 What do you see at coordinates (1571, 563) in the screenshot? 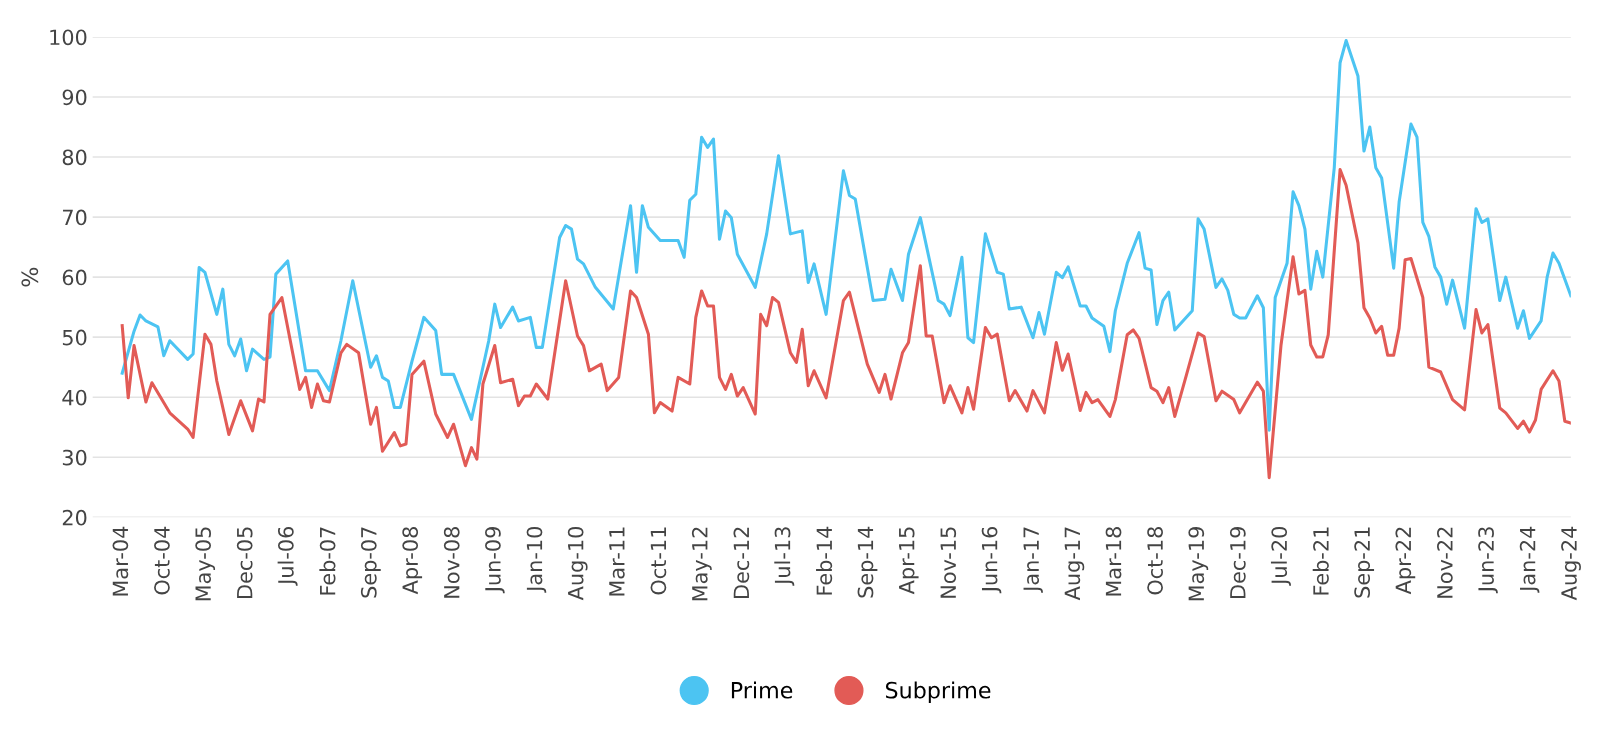
I see `x-tick-label: Aug-24` at bounding box center [1571, 563].